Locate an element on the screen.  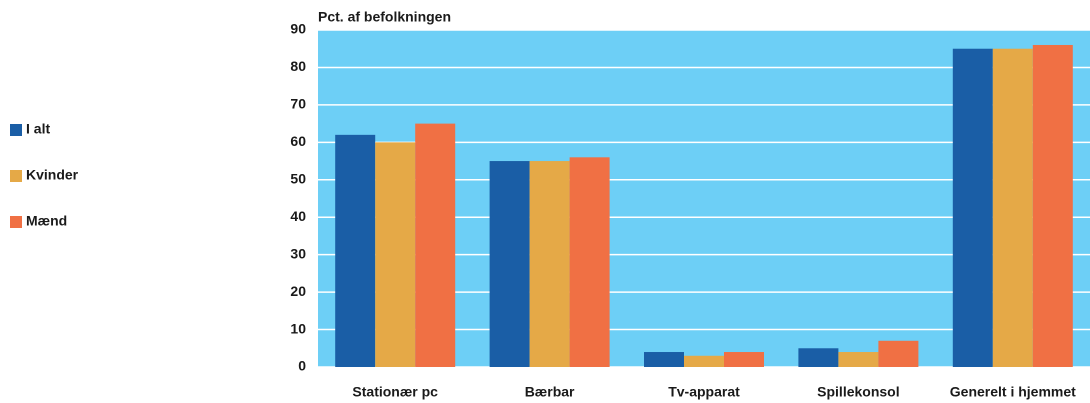
legend-label: Kvinder is located at coordinates (52, 175).